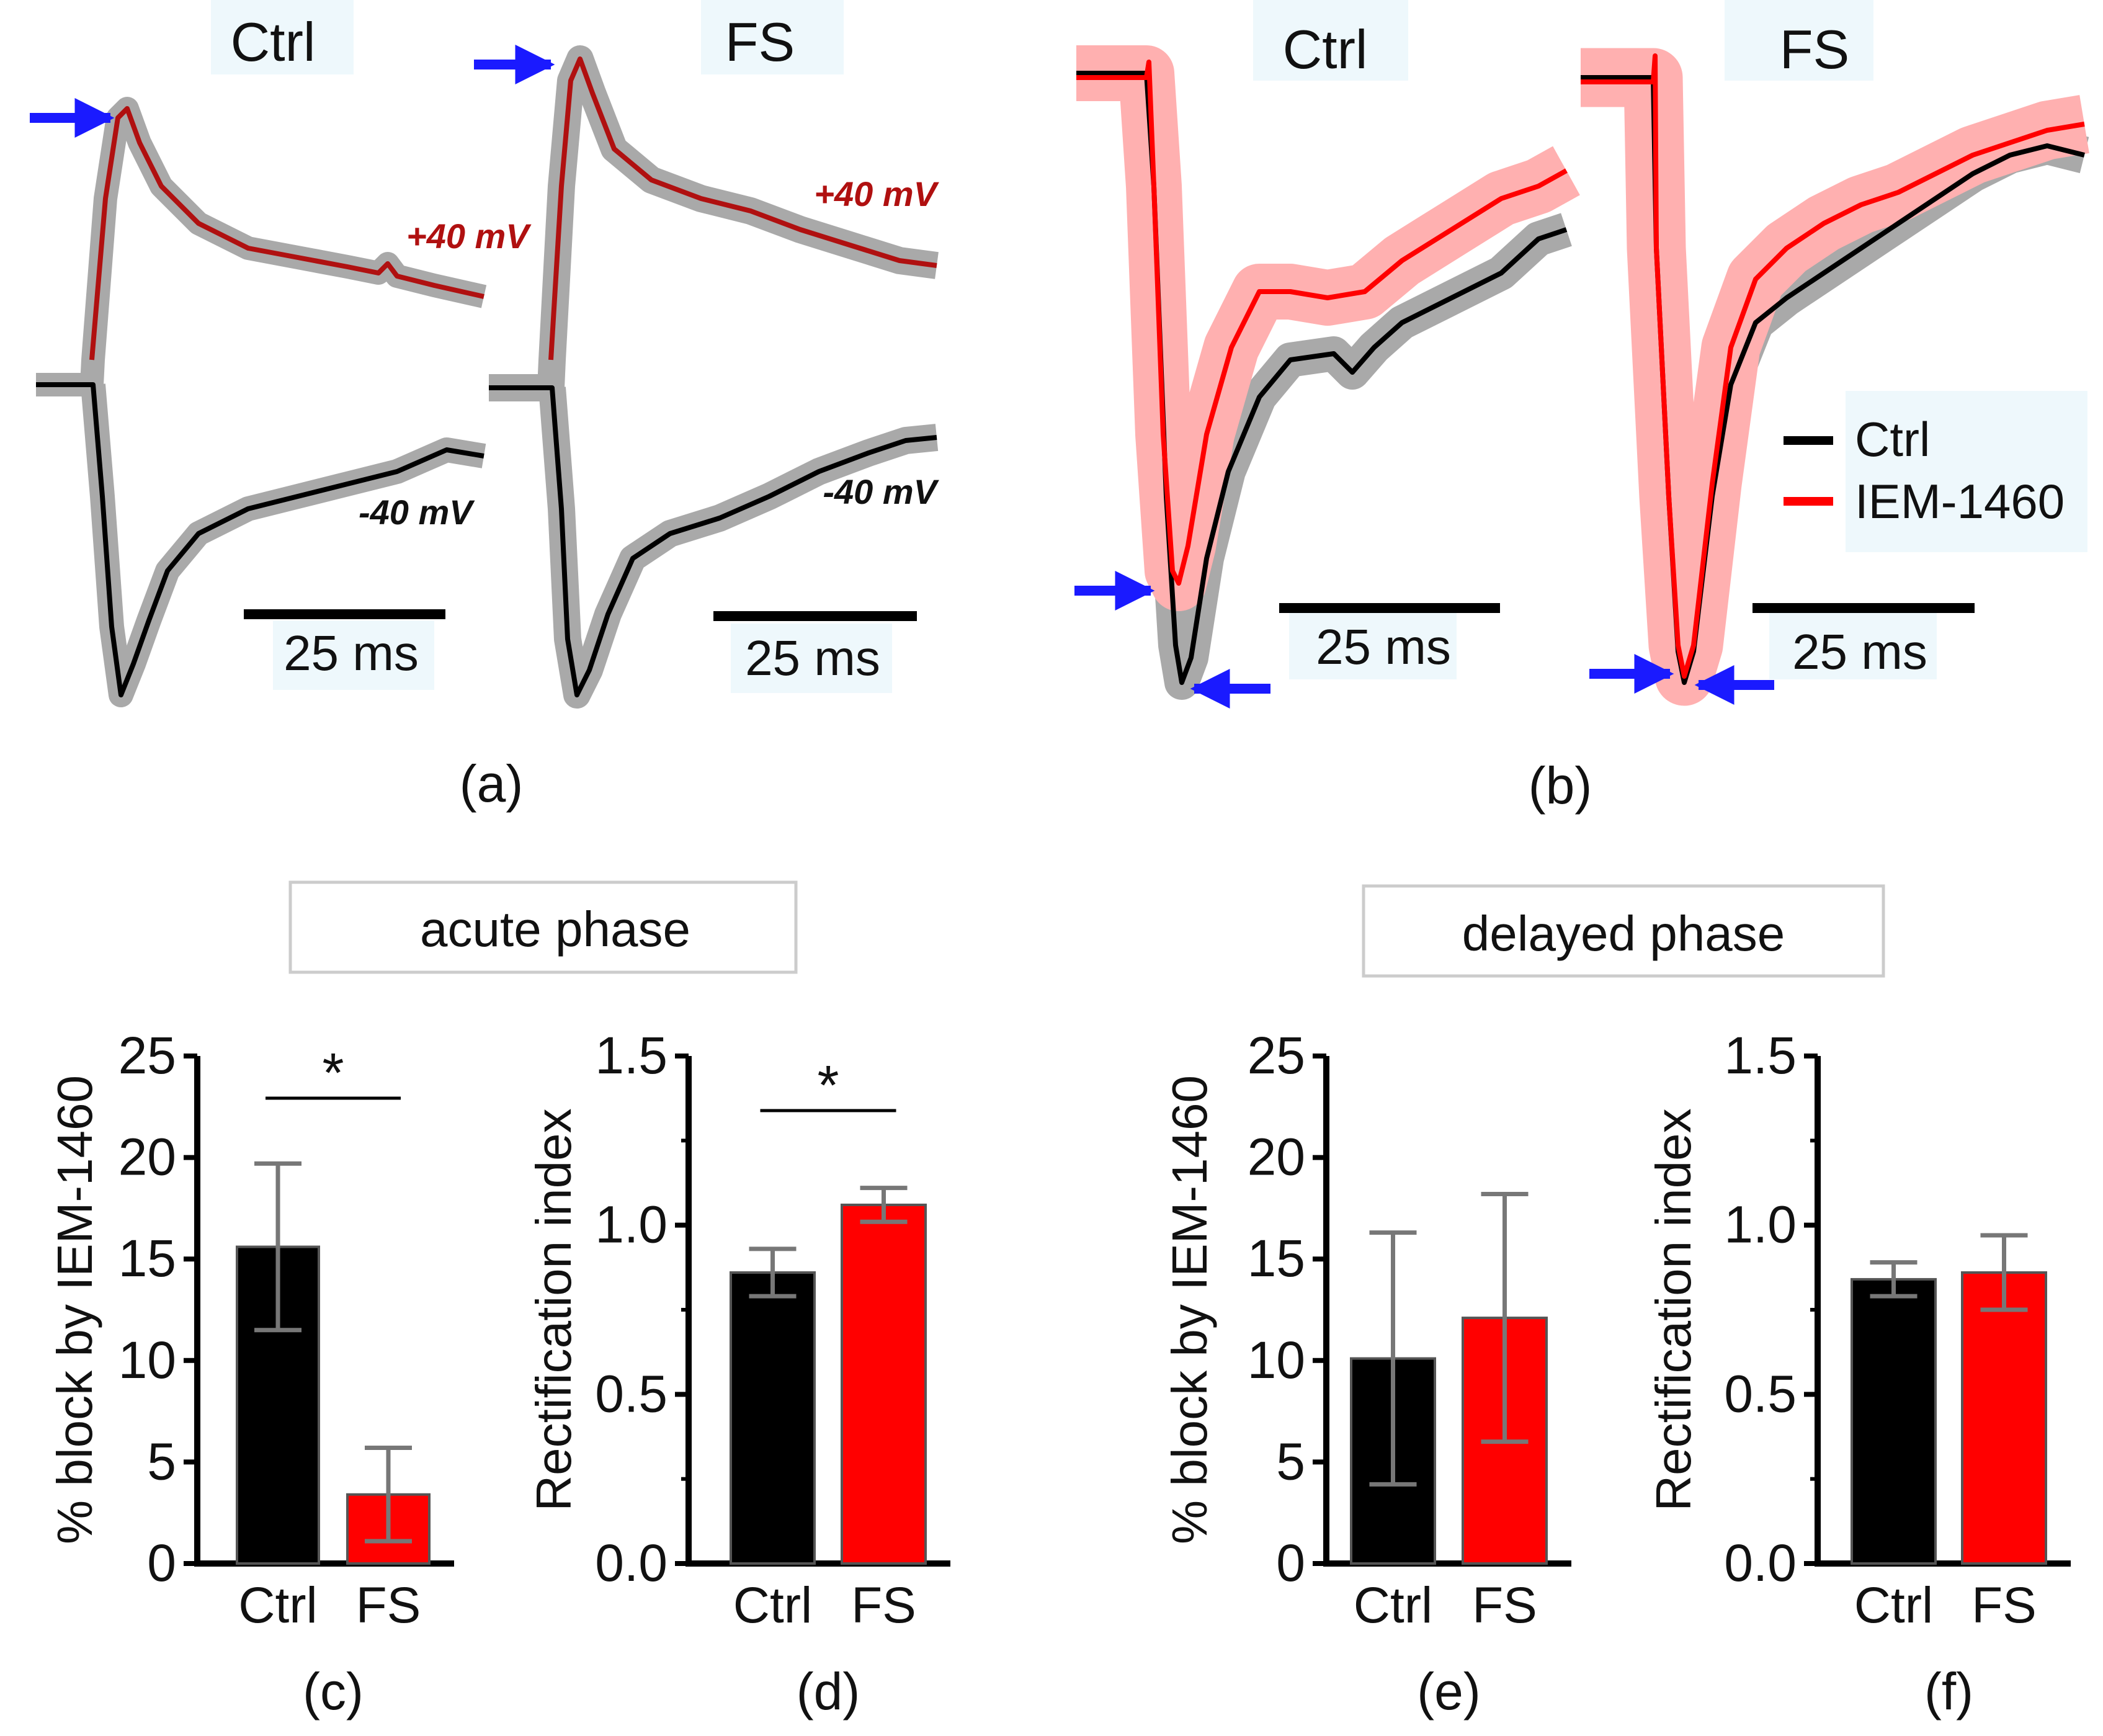 Image resolution: width=2103 pixels, height=1736 pixels. Describe the element at coordinates (773, 1605) in the screenshot. I see `category-label-d: Ctrl` at that location.